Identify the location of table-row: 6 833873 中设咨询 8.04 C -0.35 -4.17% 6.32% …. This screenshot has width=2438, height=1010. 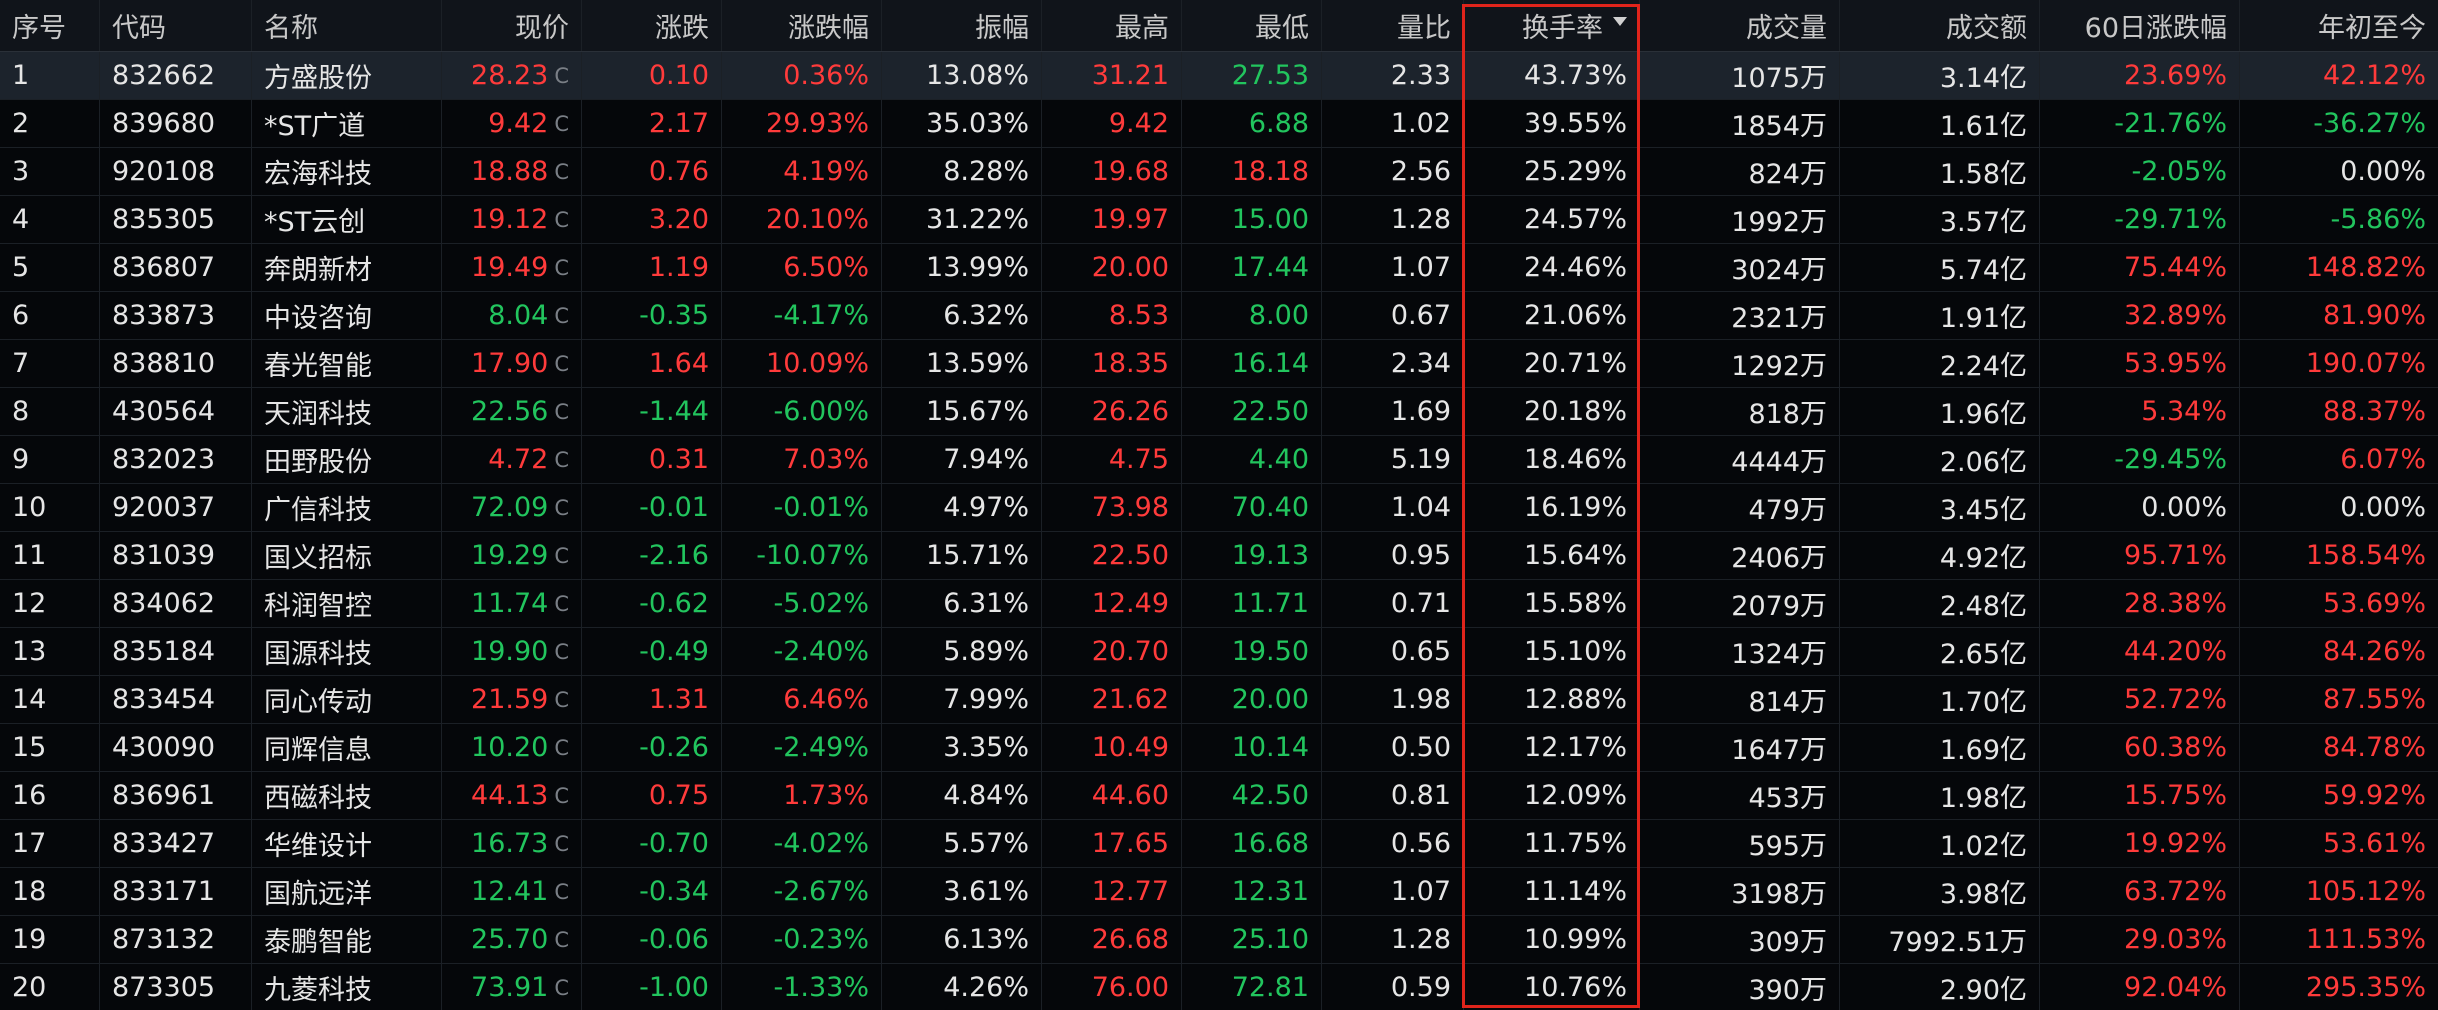
(1219, 316).